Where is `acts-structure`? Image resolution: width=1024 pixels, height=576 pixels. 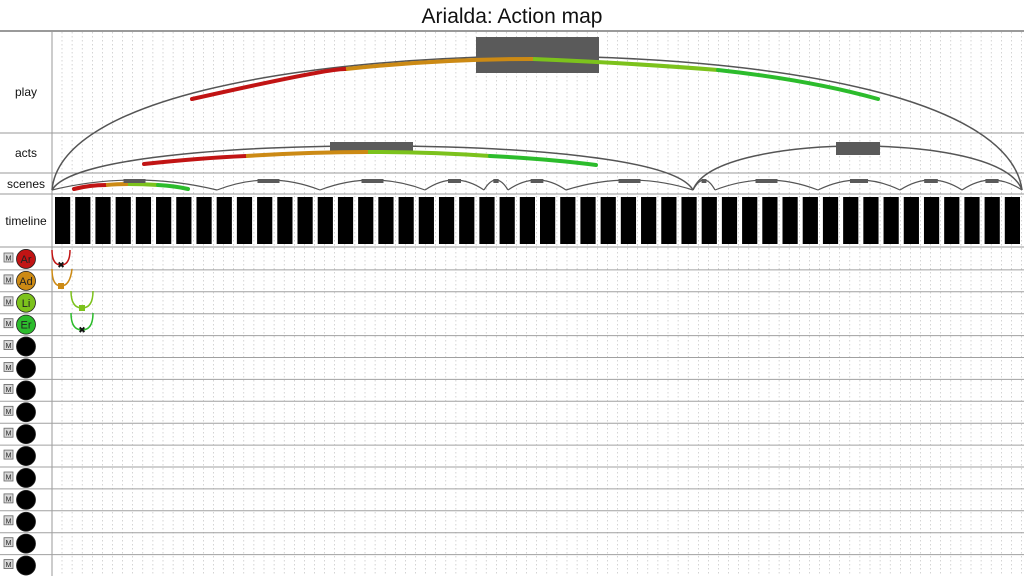
acts-structure is located at coordinates (537, 166).